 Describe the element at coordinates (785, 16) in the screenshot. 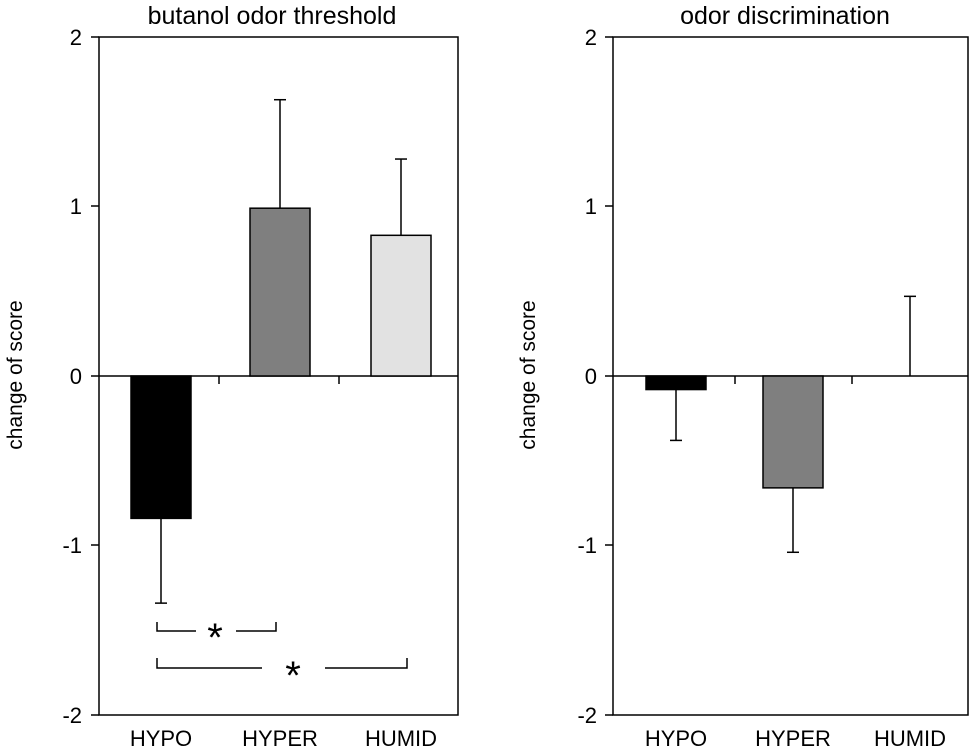

I see `chart-title: odor discrimination` at that location.